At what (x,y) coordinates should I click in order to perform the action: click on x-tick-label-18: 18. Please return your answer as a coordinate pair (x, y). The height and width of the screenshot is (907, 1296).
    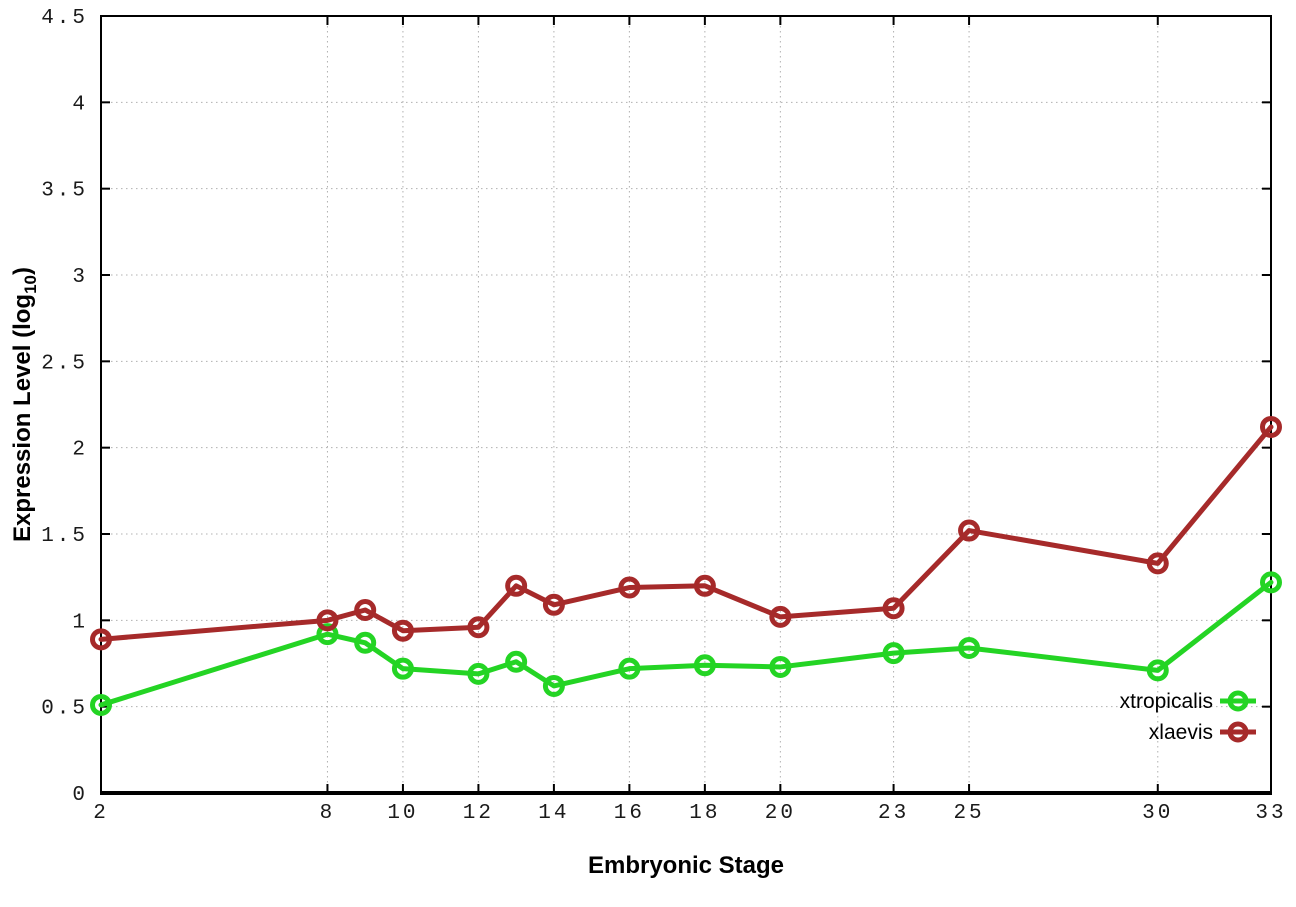
    Looking at the image, I should click on (704, 813).